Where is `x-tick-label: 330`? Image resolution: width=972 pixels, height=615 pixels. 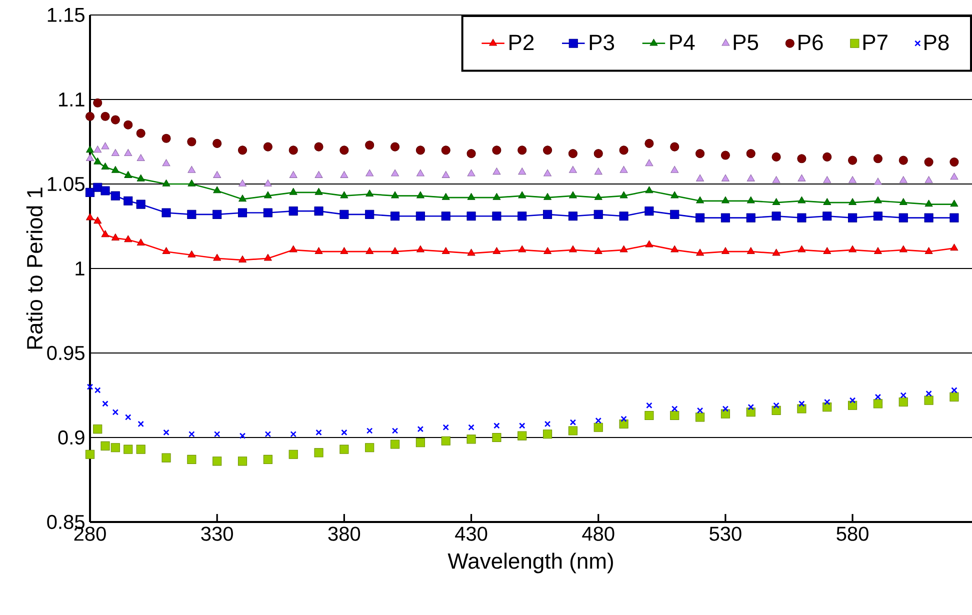 x-tick-label: 330 is located at coordinates (217, 533).